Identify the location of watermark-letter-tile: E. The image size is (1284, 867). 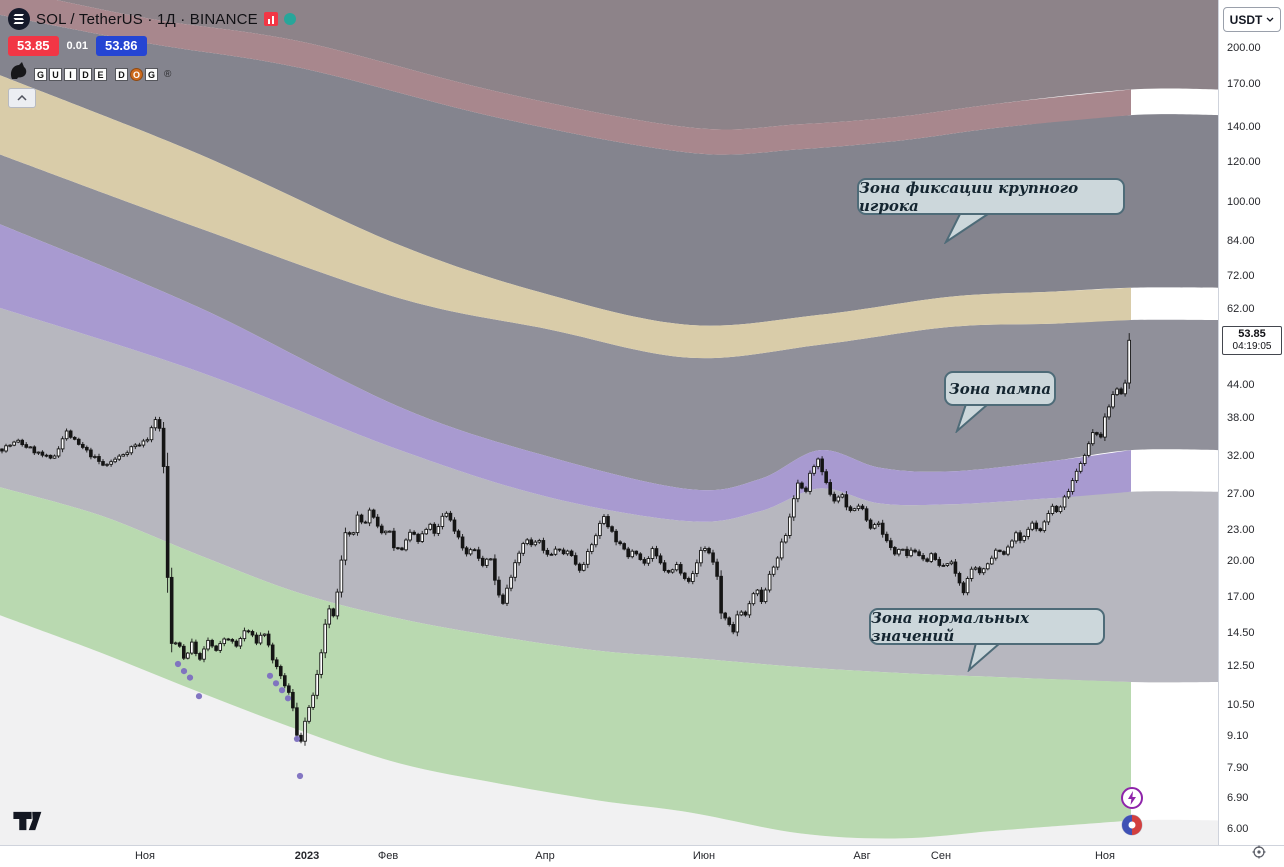
(100, 74).